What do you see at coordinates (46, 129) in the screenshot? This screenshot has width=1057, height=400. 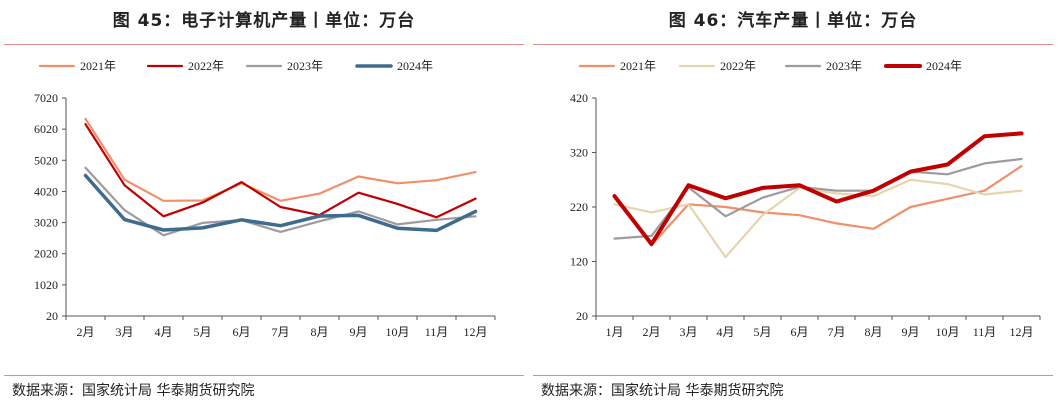 I see `y-tick-label: 6020` at bounding box center [46, 129].